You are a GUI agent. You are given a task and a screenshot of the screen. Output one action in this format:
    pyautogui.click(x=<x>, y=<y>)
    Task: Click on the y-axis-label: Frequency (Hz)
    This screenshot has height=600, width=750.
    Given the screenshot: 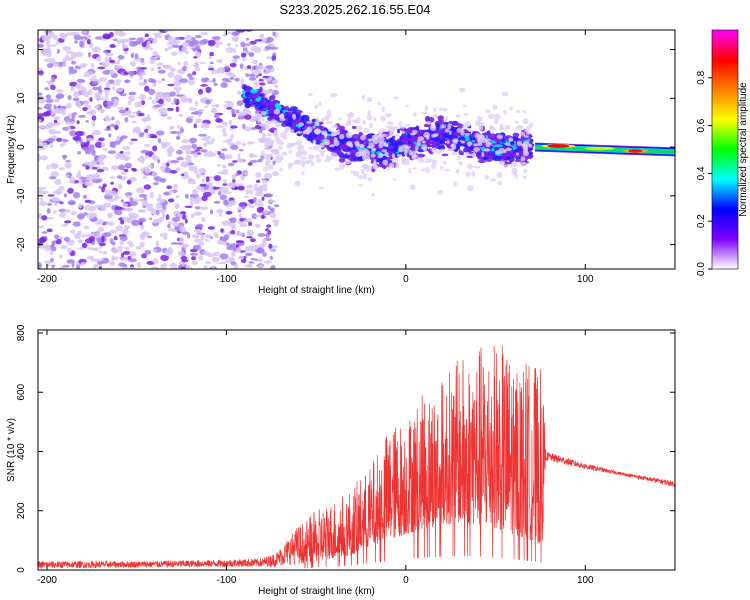 What is the action you would take?
    pyautogui.click(x=11, y=149)
    